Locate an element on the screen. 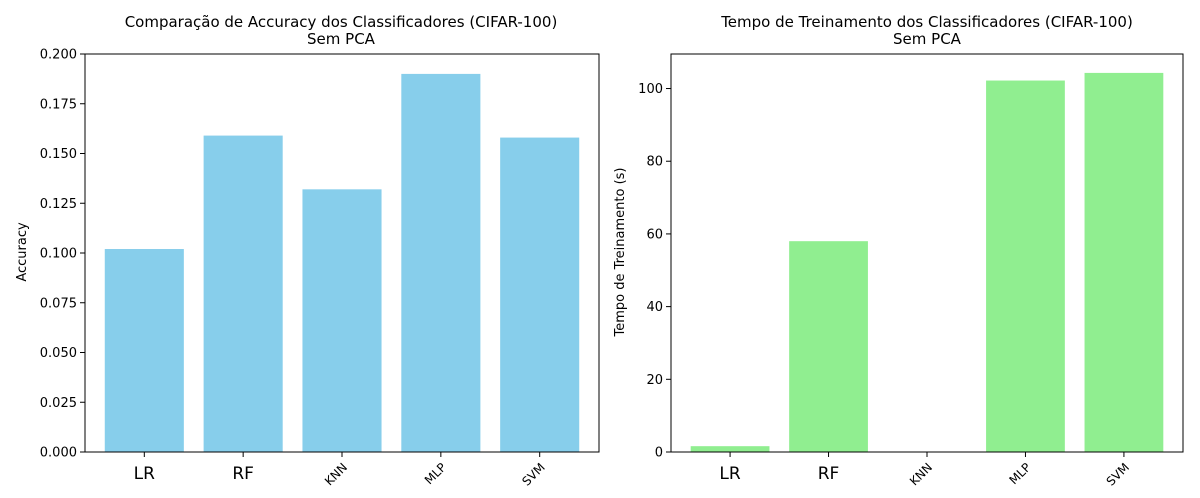  training-time-y-tick-label: 80 is located at coordinates (654, 162).